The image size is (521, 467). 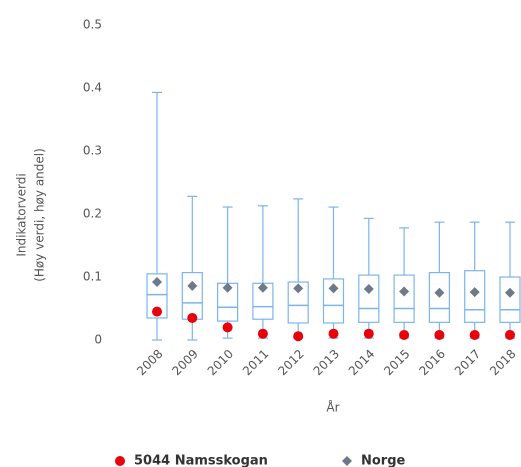 What do you see at coordinates (201, 460) in the screenshot?
I see `legend-text: 5044 Namsskogan` at bounding box center [201, 460].